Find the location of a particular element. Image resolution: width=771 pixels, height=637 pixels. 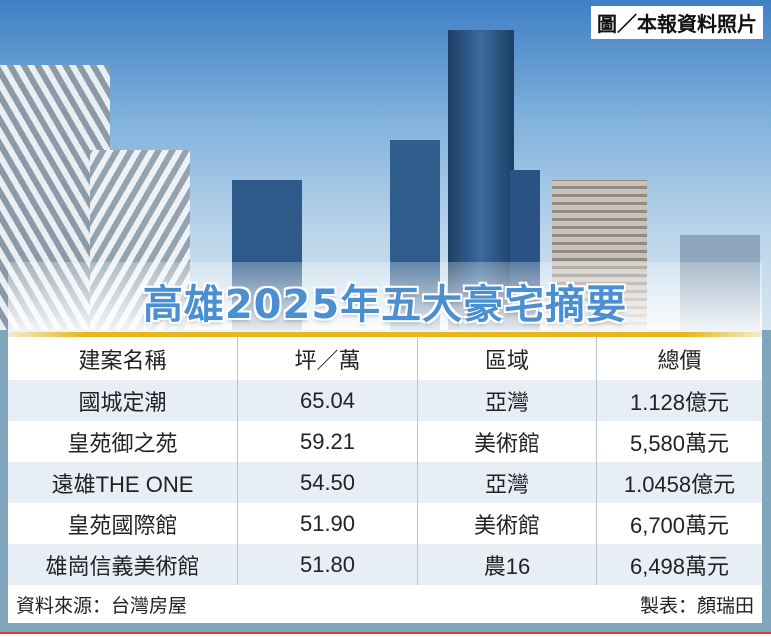

cell-name: 遠雄THE ONE is located at coordinates (123, 482).